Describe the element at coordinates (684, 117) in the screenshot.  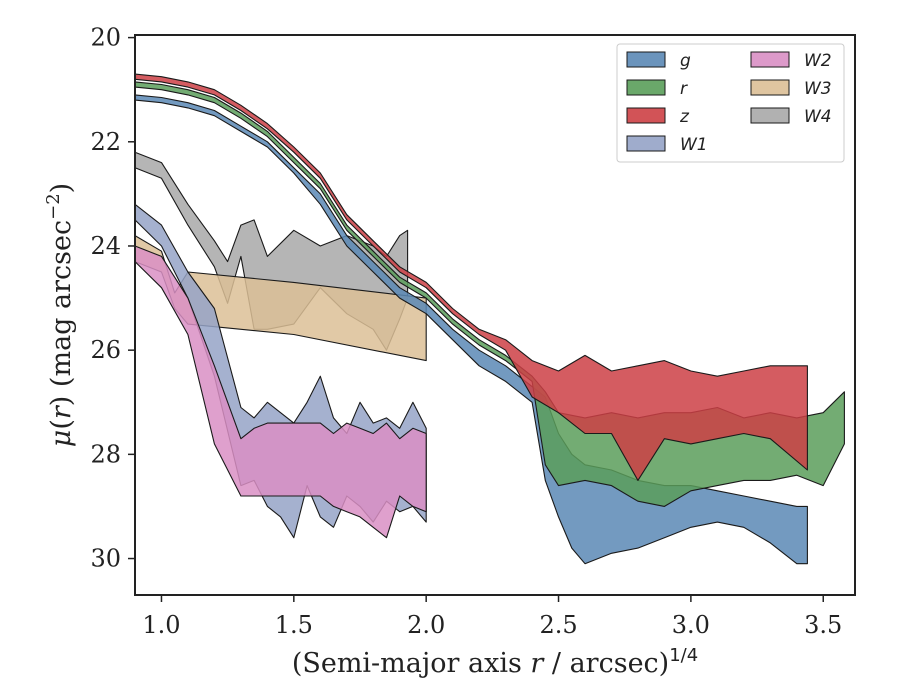
I see `legend-label-z: z` at that location.